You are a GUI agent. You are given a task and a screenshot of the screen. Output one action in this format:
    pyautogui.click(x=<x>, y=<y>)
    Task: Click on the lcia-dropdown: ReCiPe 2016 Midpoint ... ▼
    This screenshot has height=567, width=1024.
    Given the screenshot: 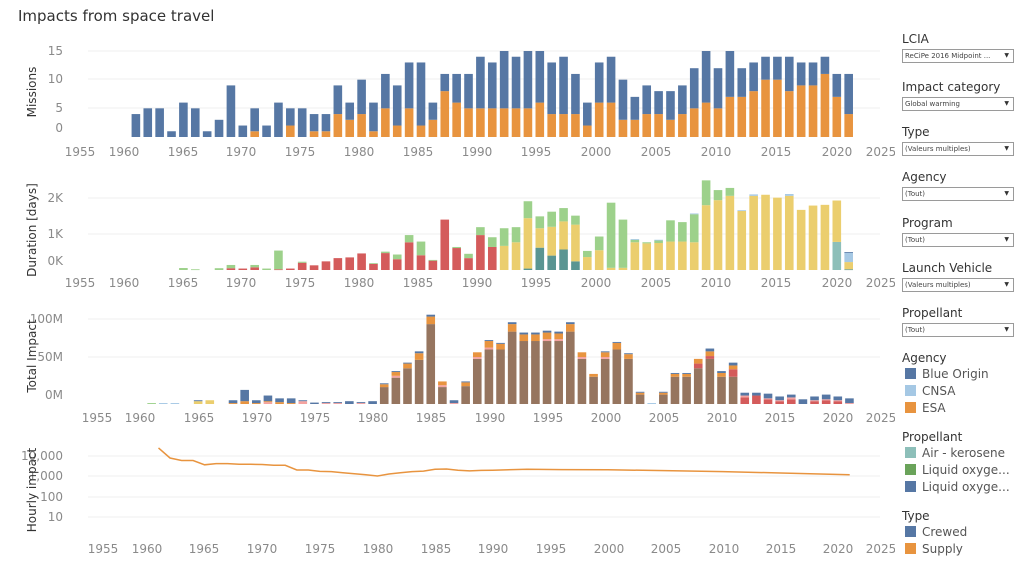 What is the action you would take?
    pyautogui.click(x=958, y=56)
    